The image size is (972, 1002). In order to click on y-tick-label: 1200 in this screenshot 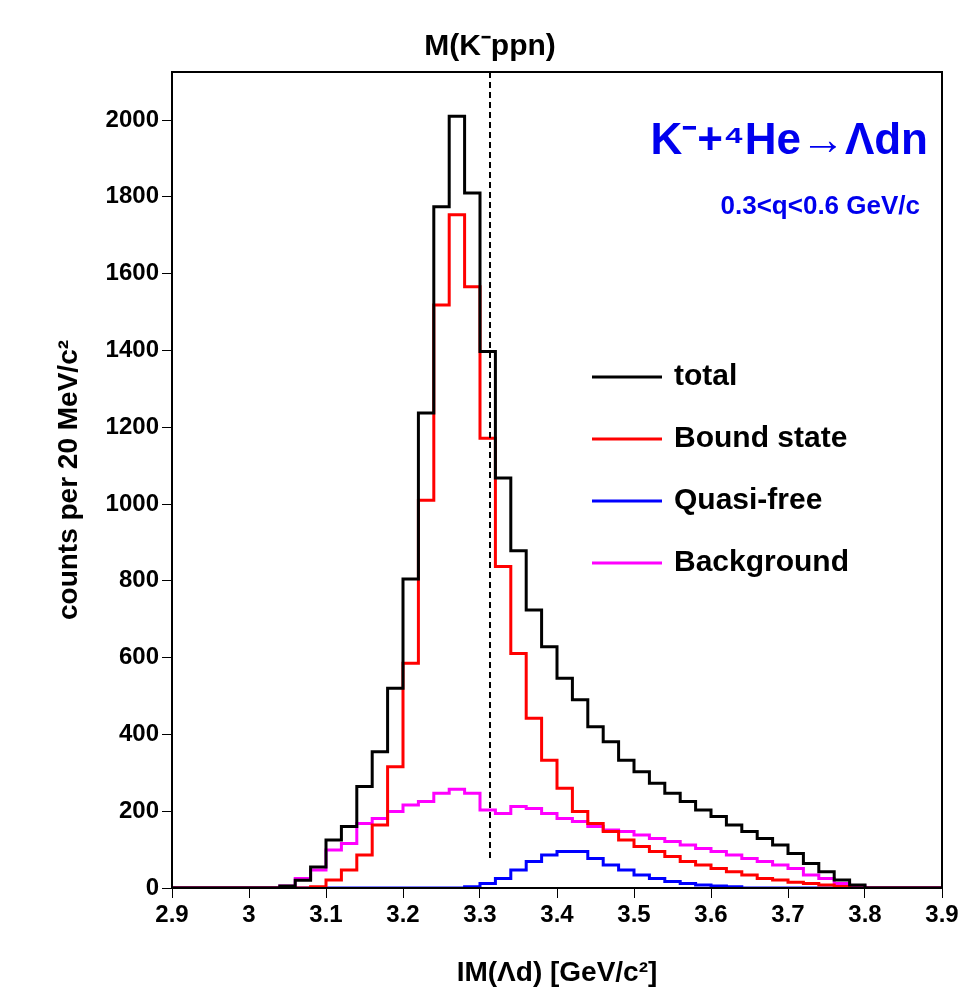, I will do `click(132, 425)`.